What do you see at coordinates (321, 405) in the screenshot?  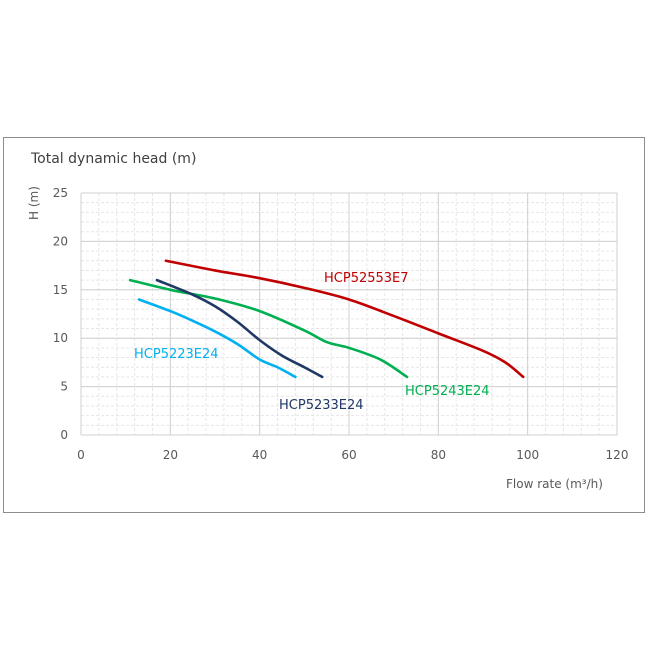 I see `series-label-hcp5233e24: HCP5233E24` at bounding box center [321, 405].